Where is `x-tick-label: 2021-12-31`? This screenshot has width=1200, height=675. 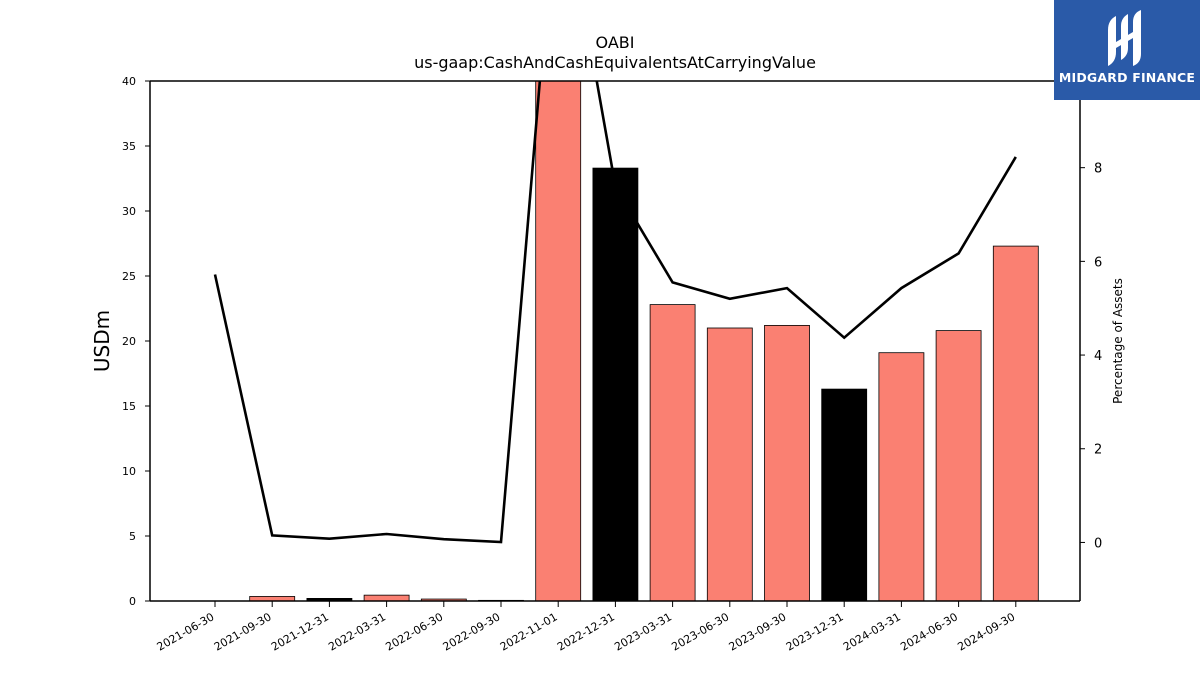
x-tick-label: 2021-12-31 is located at coordinates (300, 631).